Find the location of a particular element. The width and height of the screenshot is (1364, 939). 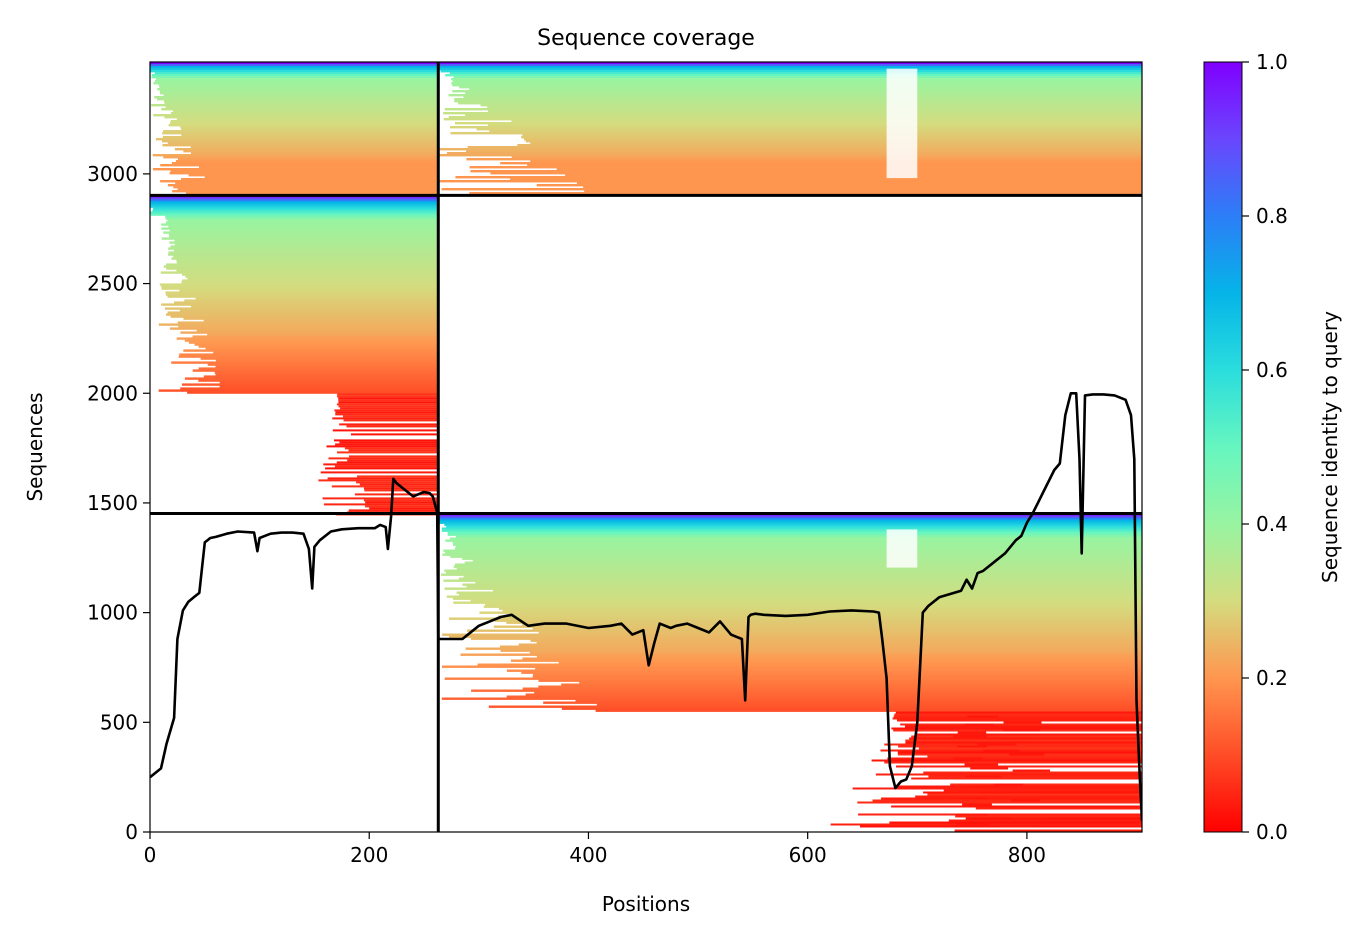

coverage-gap is located at coordinates (902, 123).